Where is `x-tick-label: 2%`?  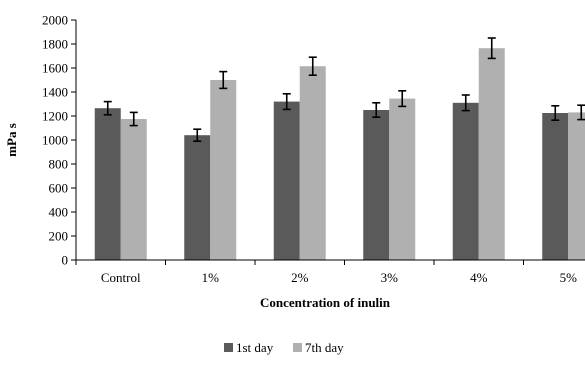
x-tick-label: 2% is located at coordinates (300, 277).